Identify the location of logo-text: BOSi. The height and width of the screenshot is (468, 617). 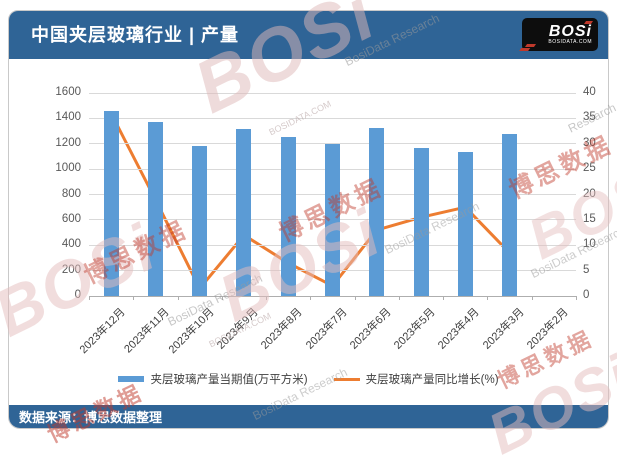
(570, 31).